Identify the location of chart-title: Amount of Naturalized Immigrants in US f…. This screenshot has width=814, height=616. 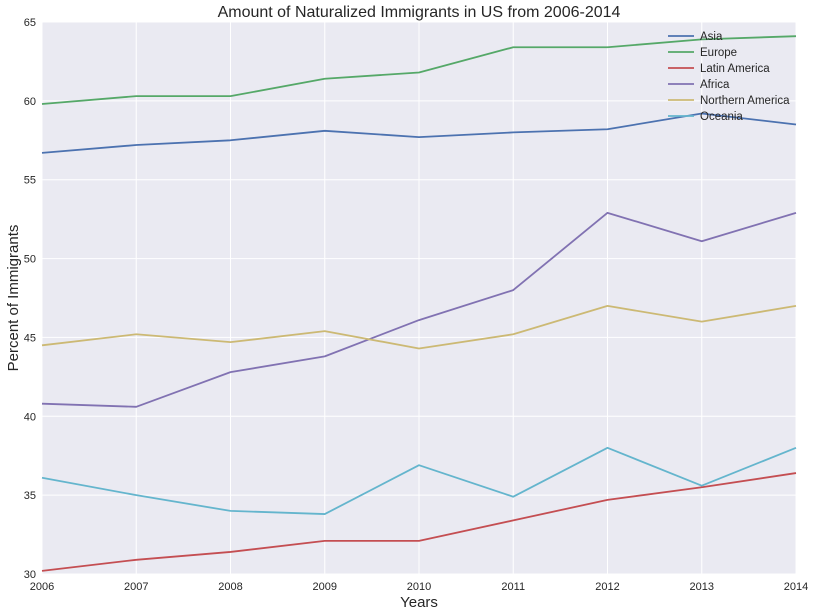
(419, 12).